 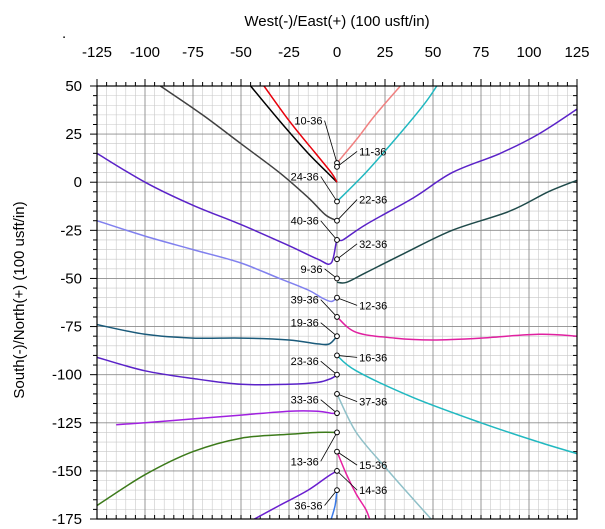 What do you see at coordinates (73, 134) in the screenshot?
I see `y-tick-label: 25` at bounding box center [73, 134].